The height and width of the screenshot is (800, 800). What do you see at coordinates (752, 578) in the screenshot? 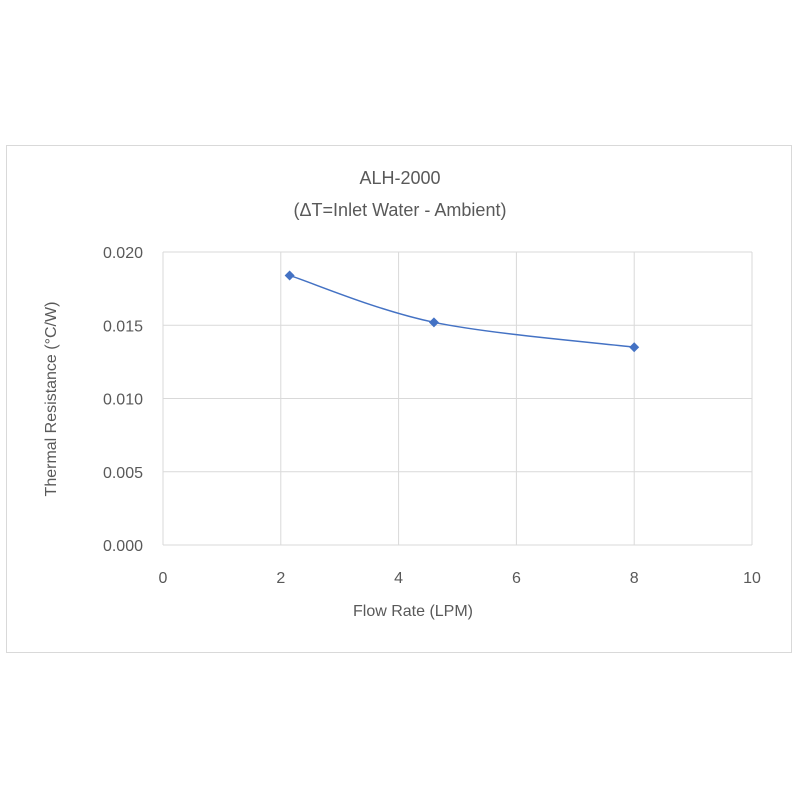
I see `x-tick-label: 10` at bounding box center [752, 578].